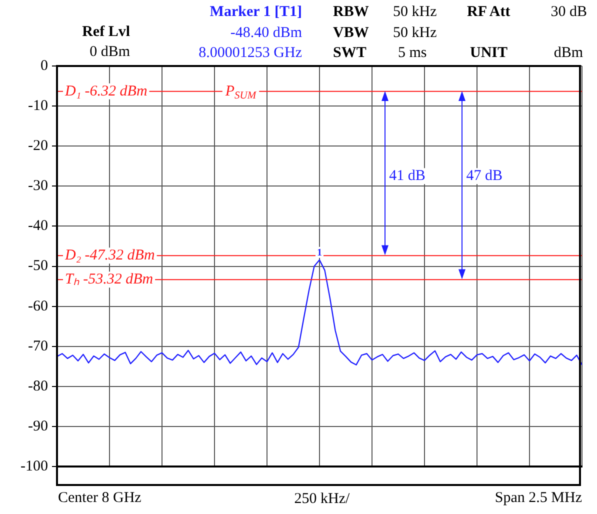  What do you see at coordinates (38, 306) in the screenshot?
I see `y-tick-label: -60` at bounding box center [38, 306].